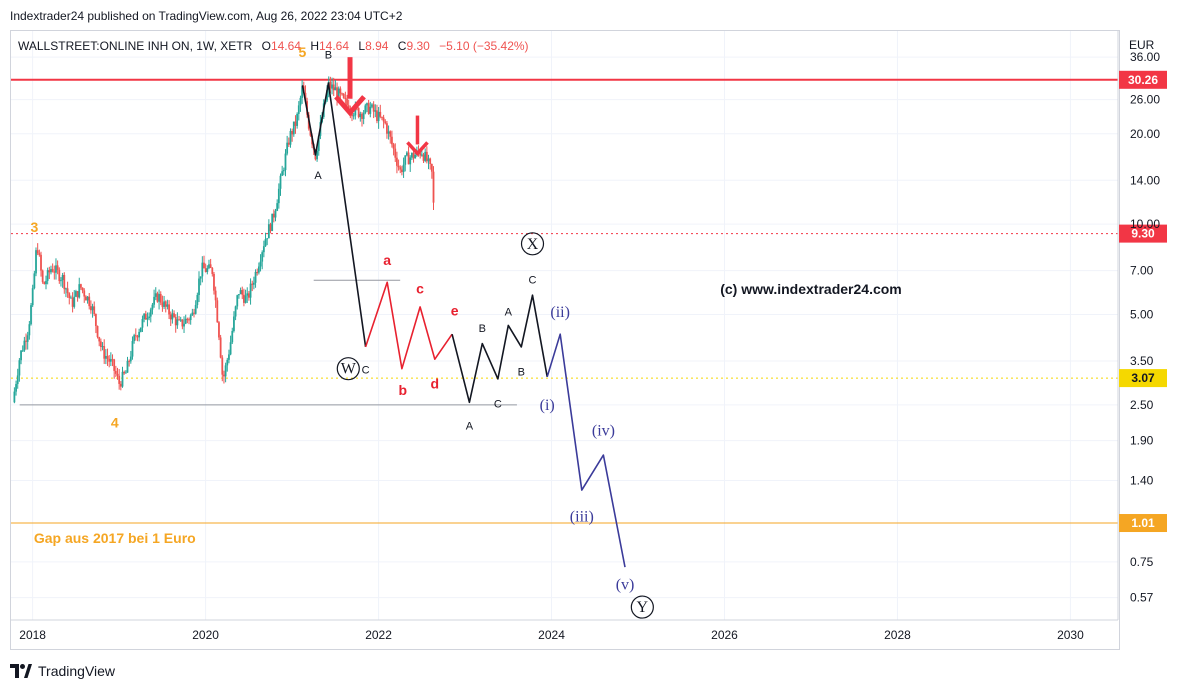 This screenshot has height=690, width=1185. What do you see at coordinates (32, 635) in the screenshot?
I see `time-tick-label: 2018` at bounding box center [32, 635].